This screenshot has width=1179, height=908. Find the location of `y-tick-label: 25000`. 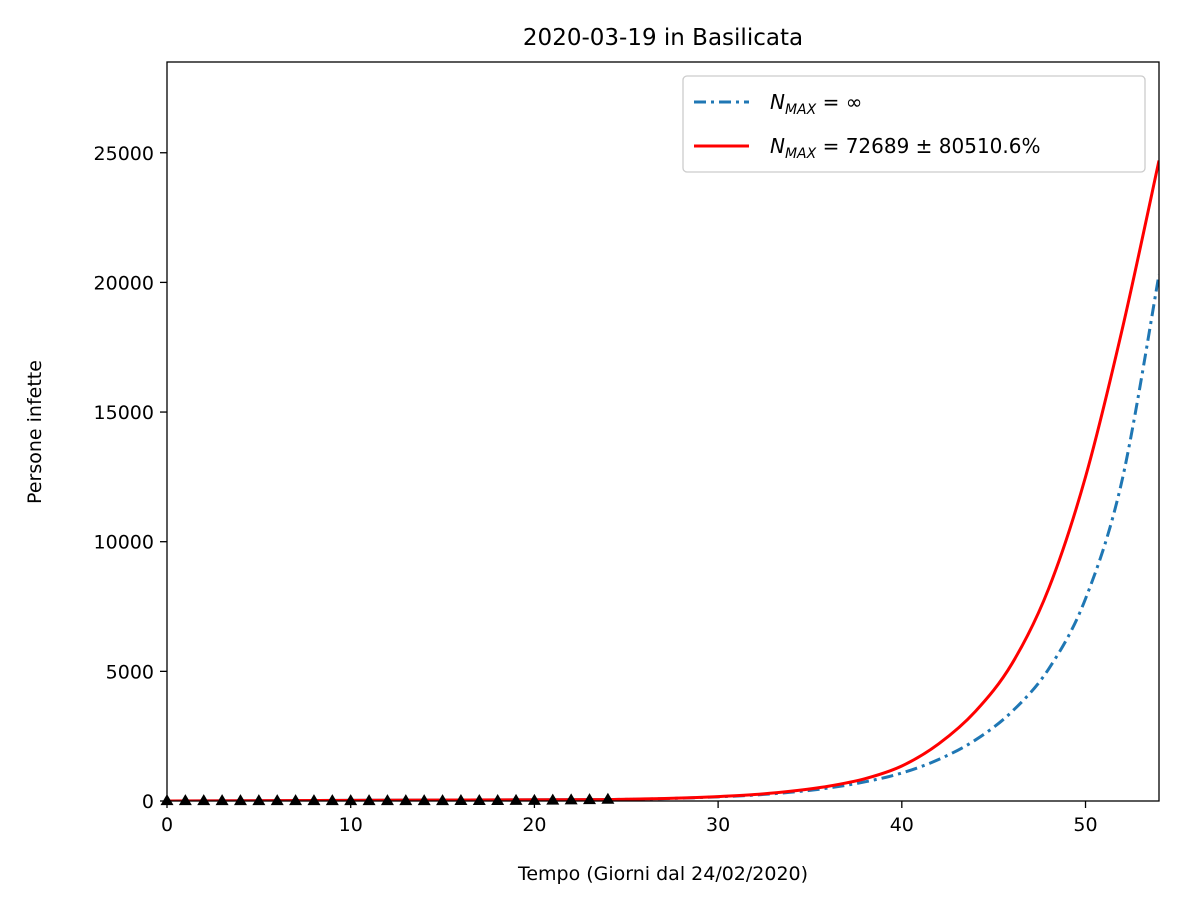

y-tick-label: 25000 is located at coordinates (124, 154).